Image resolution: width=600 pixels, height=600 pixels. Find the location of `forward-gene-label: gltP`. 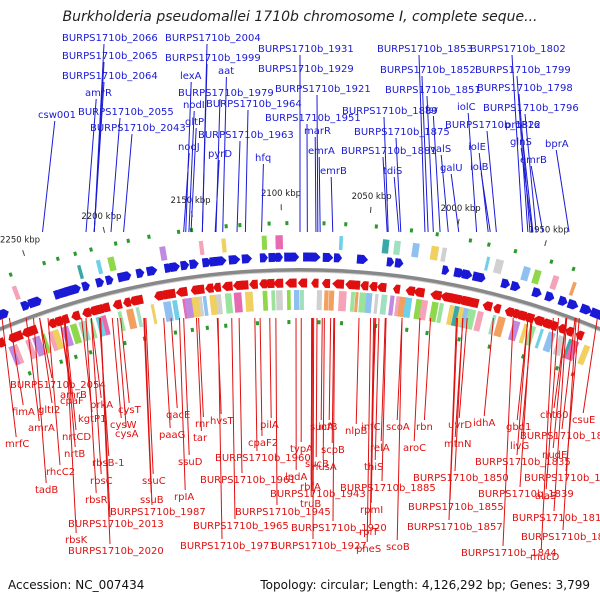

forward-gene-label: gltP is located at coordinates (194, 122).